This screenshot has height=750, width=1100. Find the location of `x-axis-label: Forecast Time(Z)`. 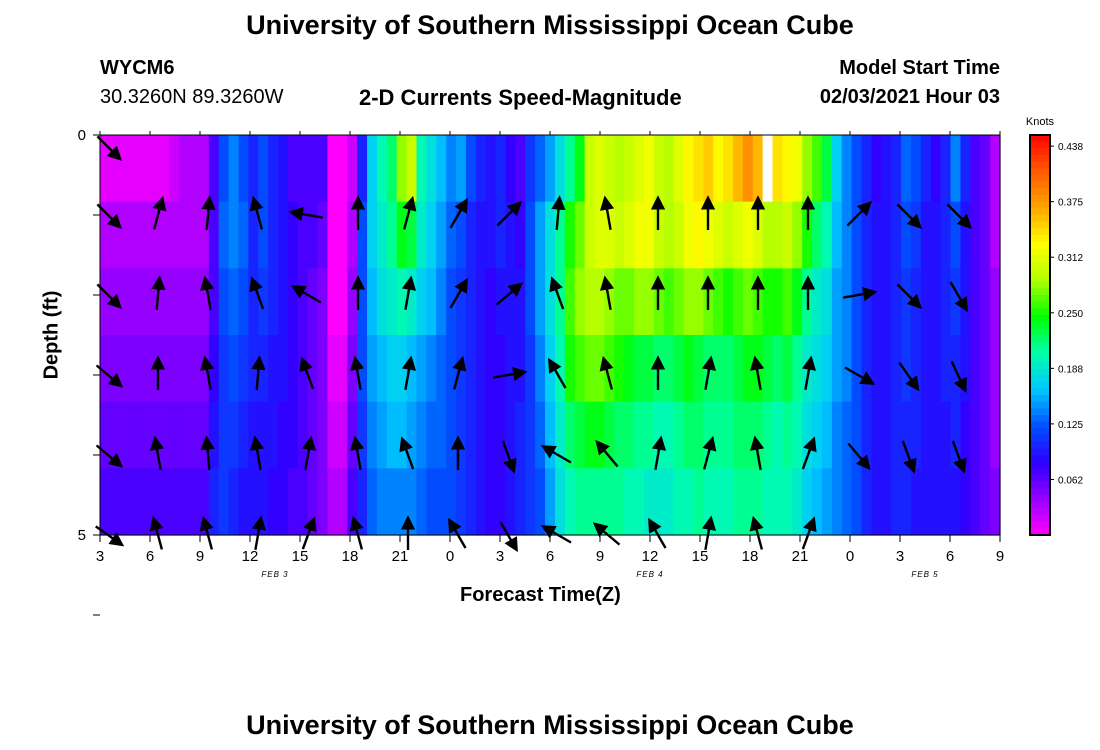

x-axis-label: Forecast Time(Z) is located at coordinates (540, 595).